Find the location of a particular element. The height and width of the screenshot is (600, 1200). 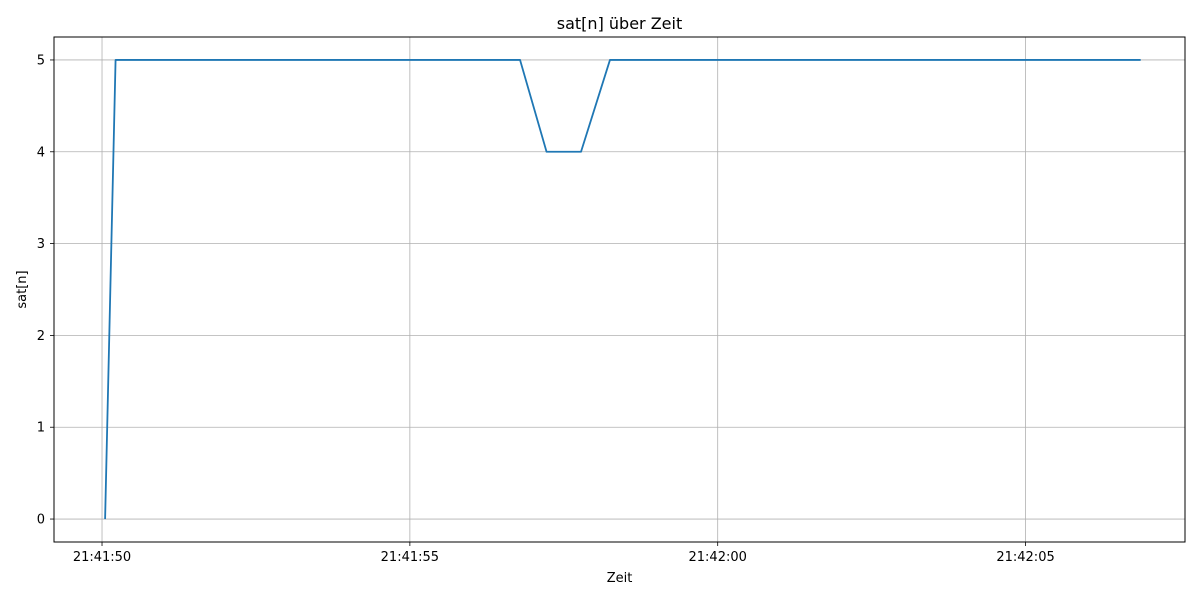

x-tick-label: 21:41:50 is located at coordinates (102, 557).